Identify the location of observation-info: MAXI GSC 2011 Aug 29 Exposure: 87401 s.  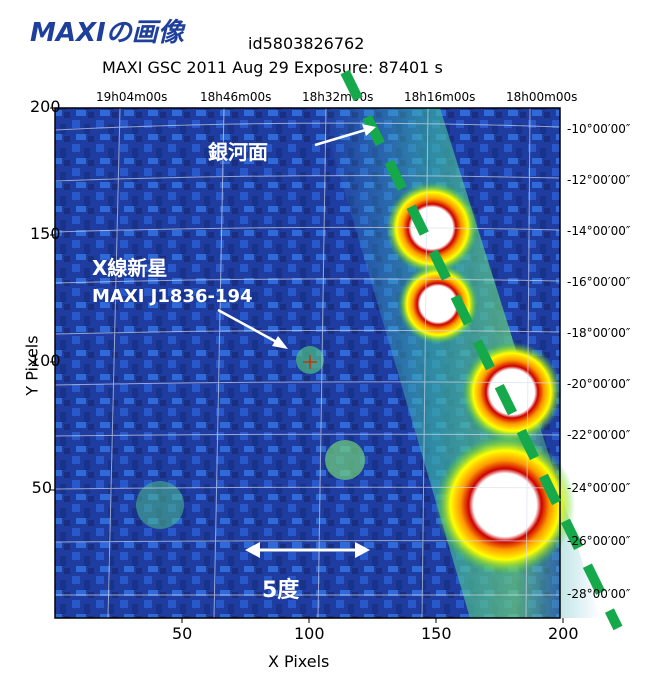
(272, 67).